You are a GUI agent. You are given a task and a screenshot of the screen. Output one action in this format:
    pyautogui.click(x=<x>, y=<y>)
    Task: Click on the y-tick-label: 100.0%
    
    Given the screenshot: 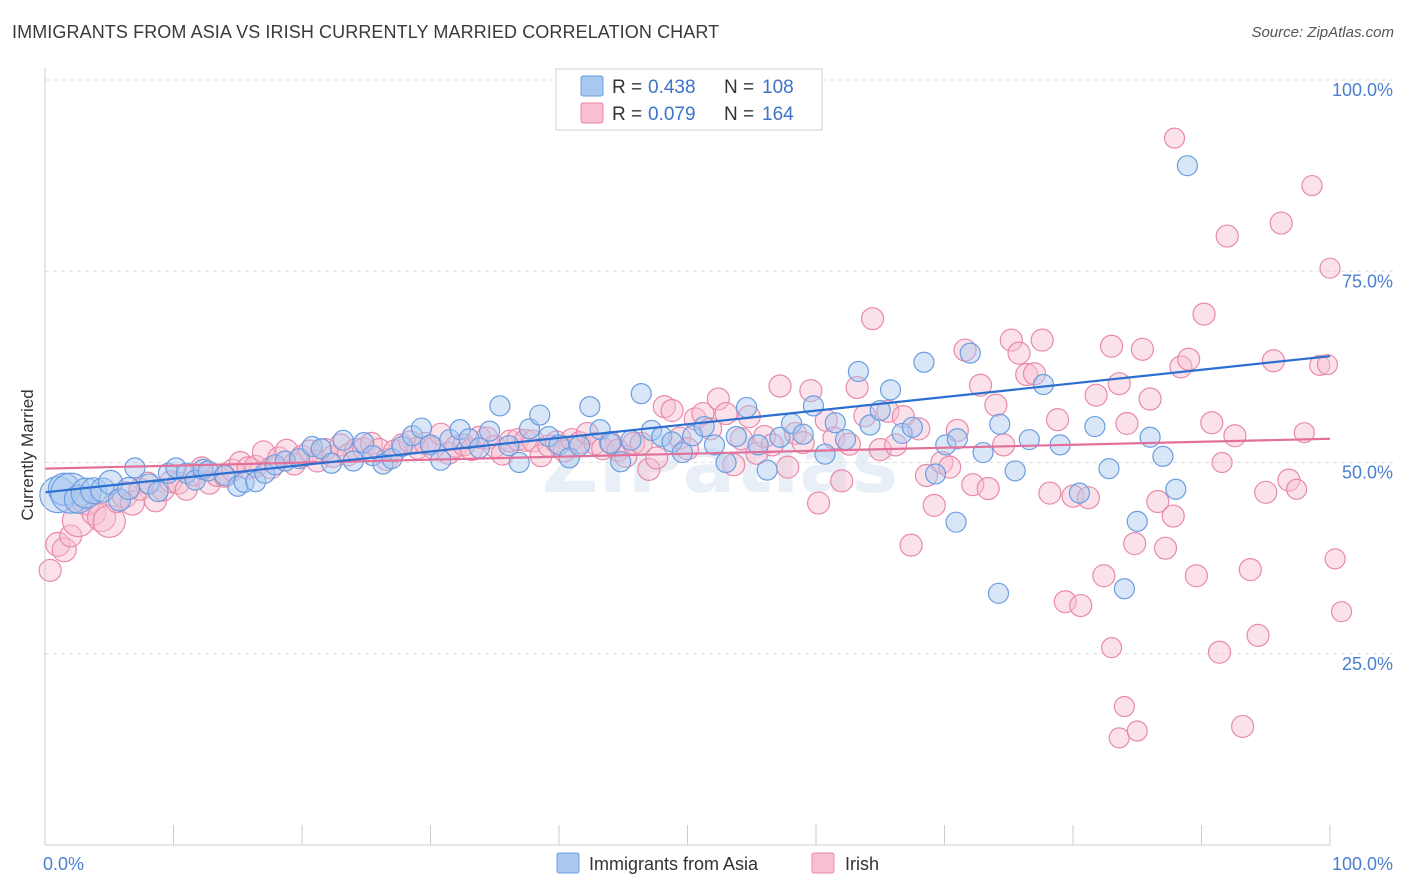 What is the action you would take?
    pyautogui.click(x=1362, y=90)
    